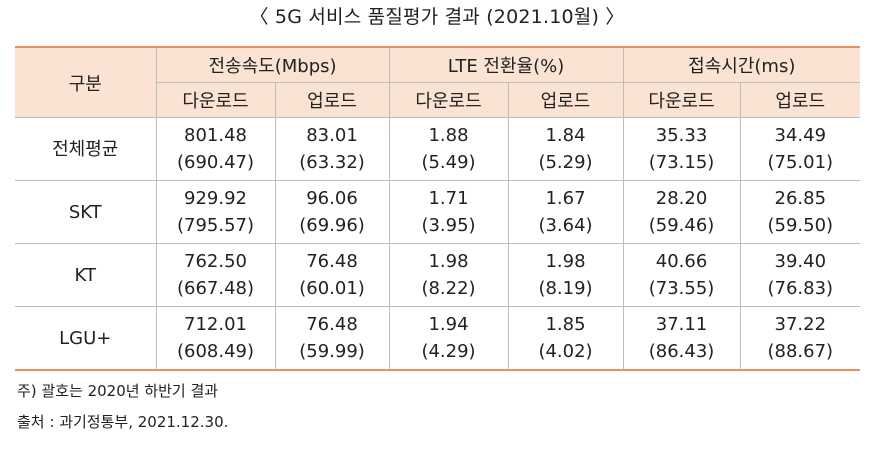 This screenshot has width=874, height=450. Describe the element at coordinates (681, 288) in the screenshot. I see `cell-previous-value: (73.55)` at that location.